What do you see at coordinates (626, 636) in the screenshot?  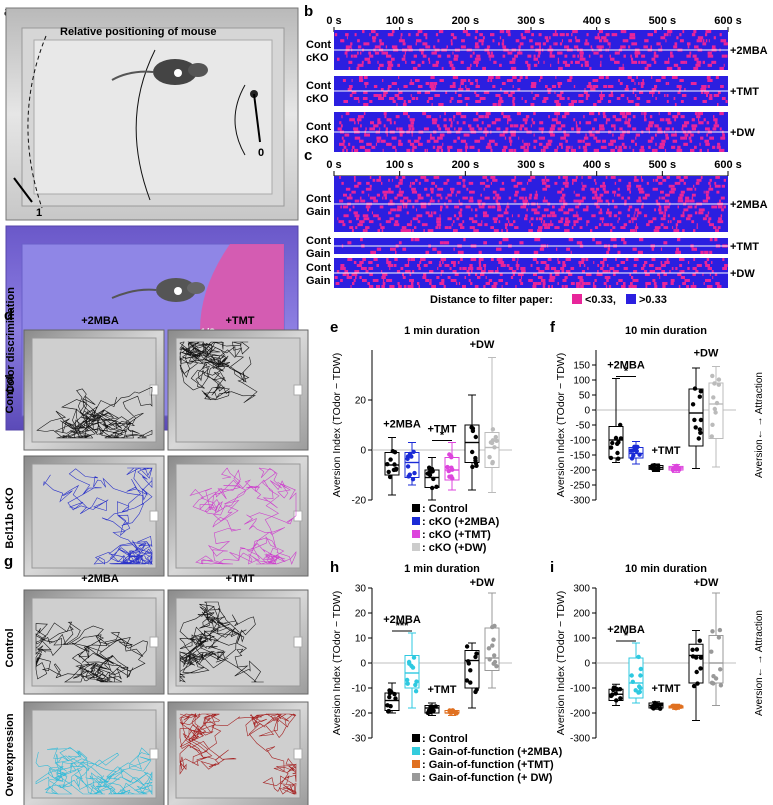 I see `significance-mark: *` at bounding box center [626, 636].